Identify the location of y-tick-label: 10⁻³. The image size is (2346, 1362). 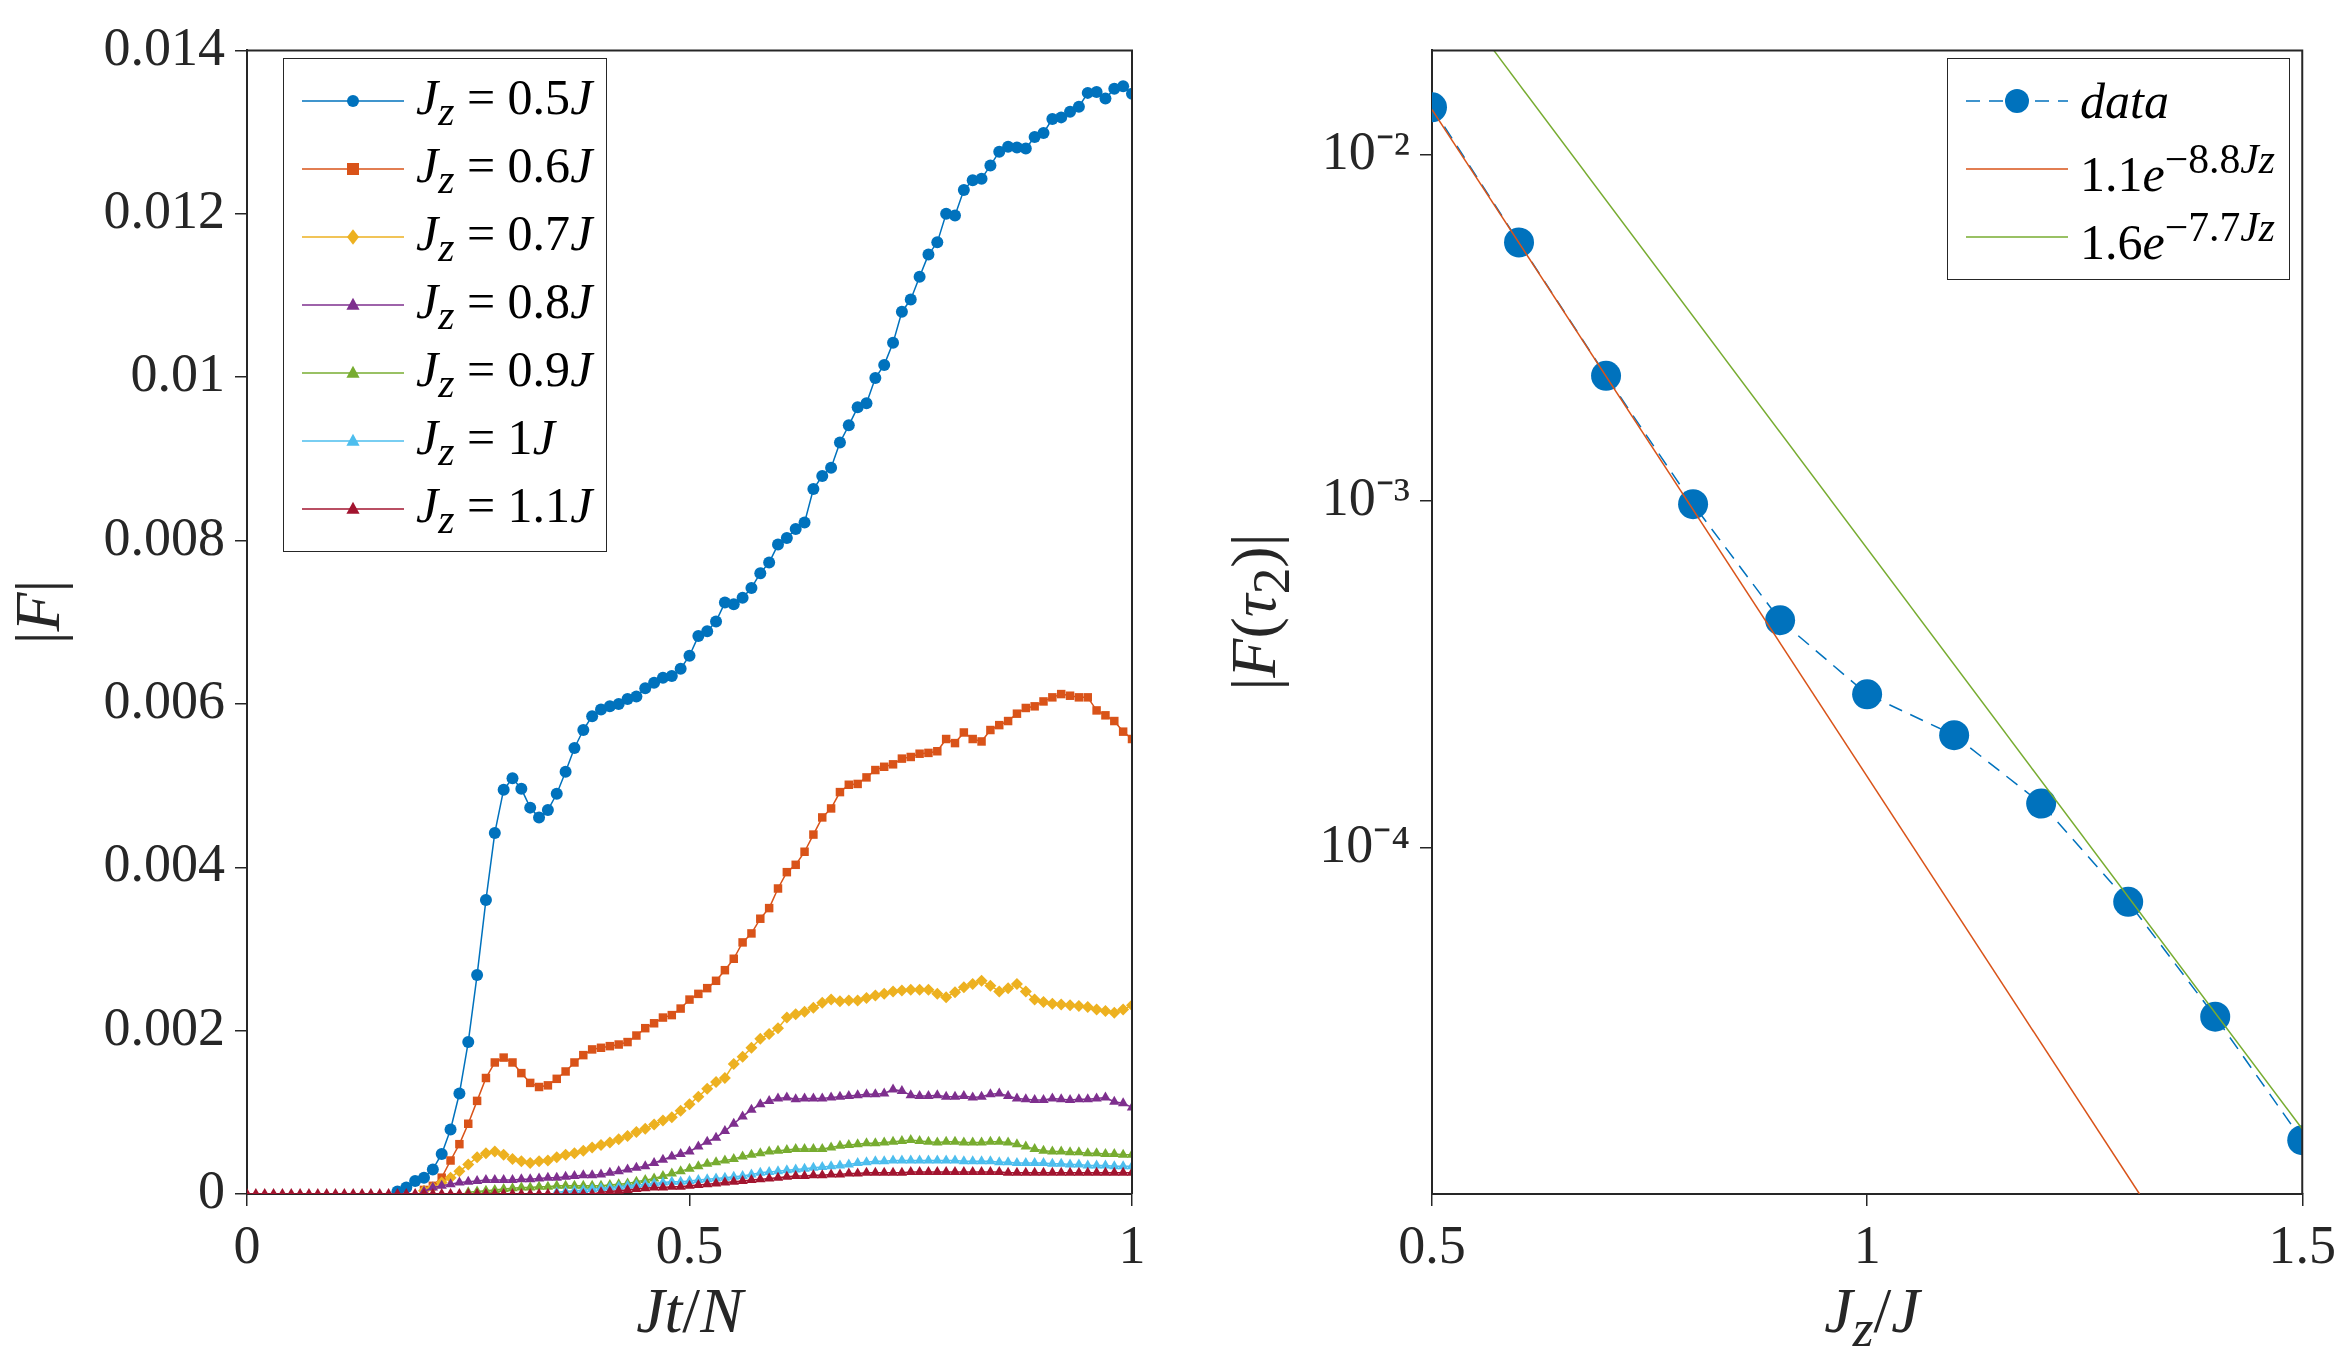
(1365, 497).